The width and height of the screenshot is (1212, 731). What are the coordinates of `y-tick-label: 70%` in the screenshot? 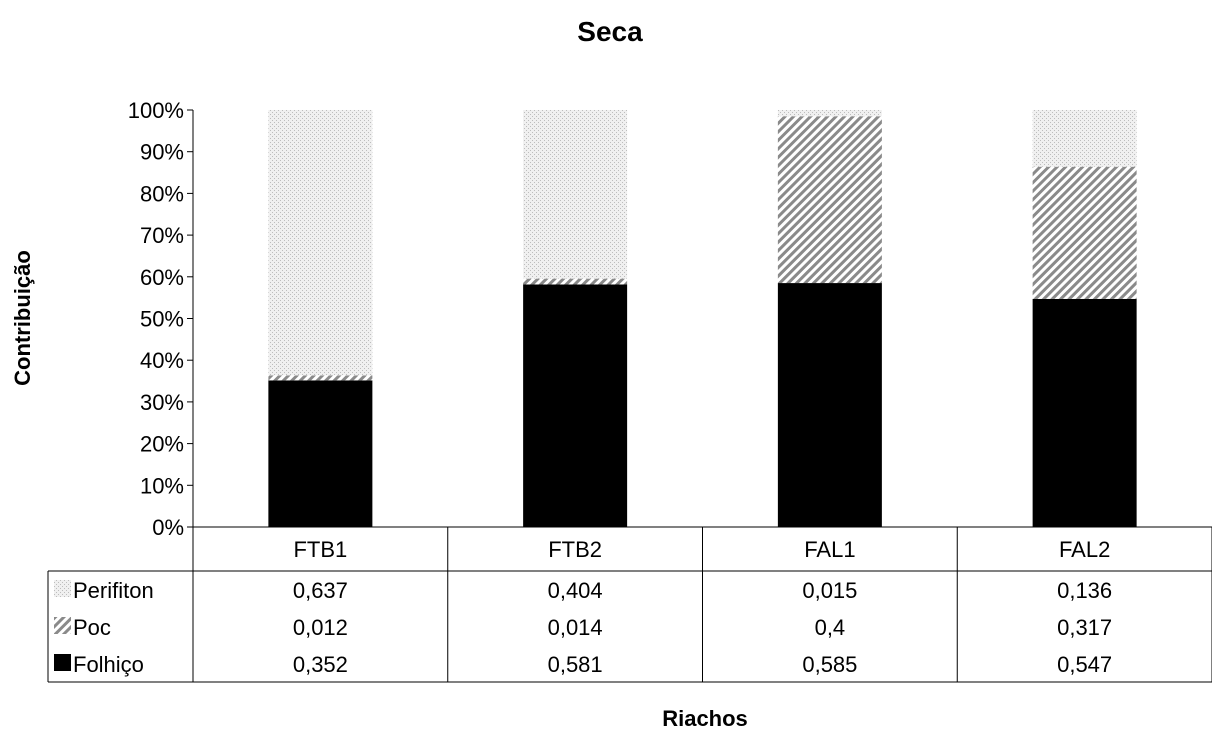 It's located at (162, 235).